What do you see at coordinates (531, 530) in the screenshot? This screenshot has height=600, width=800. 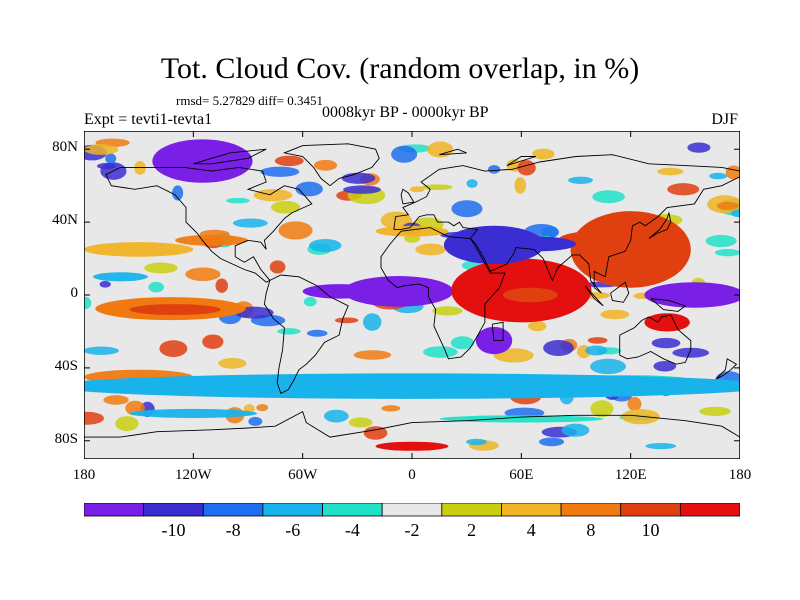 I see `colorbar-label: 4` at bounding box center [531, 530].